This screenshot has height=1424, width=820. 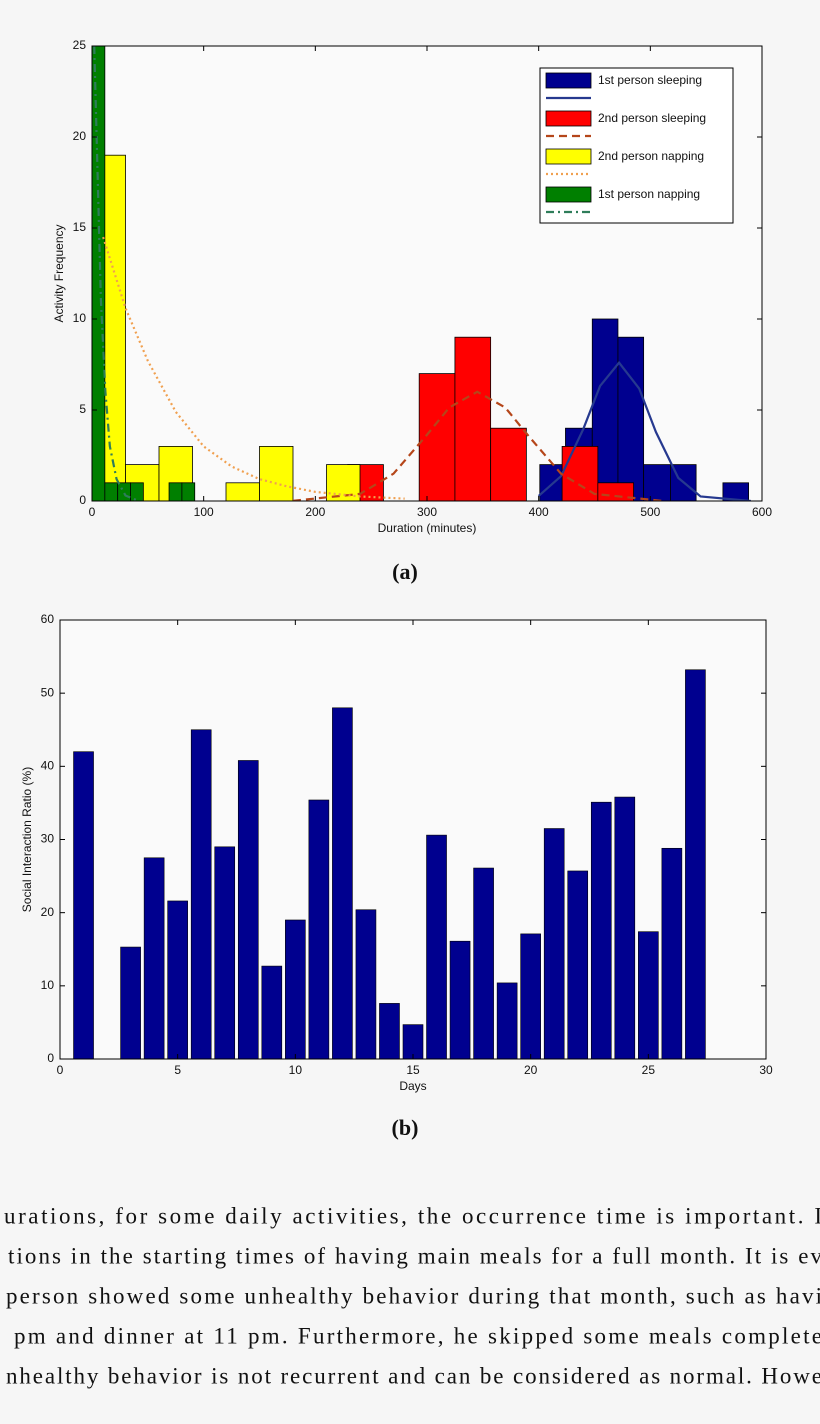 I want to click on x-tick-label: 5, so click(x=177, y=1070).